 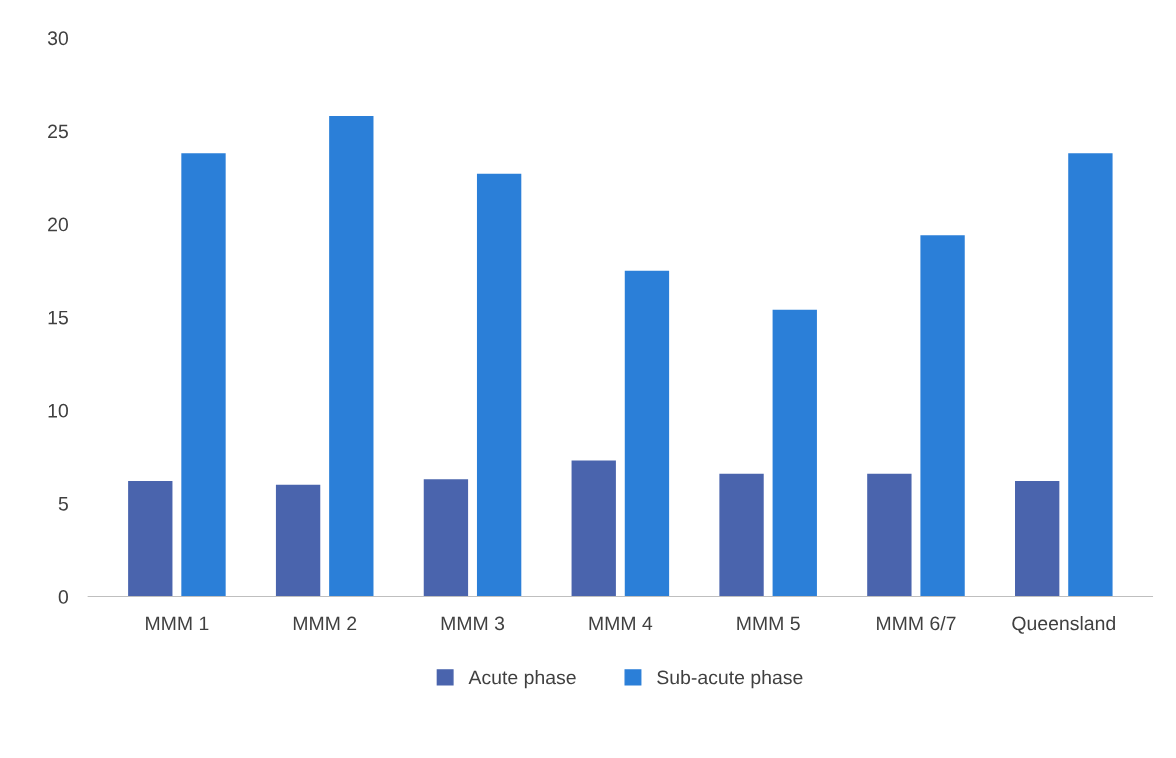 What do you see at coordinates (58, 131) in the screenshot?
I see `y-tick-label: 25` at bounding box center [58, 131].